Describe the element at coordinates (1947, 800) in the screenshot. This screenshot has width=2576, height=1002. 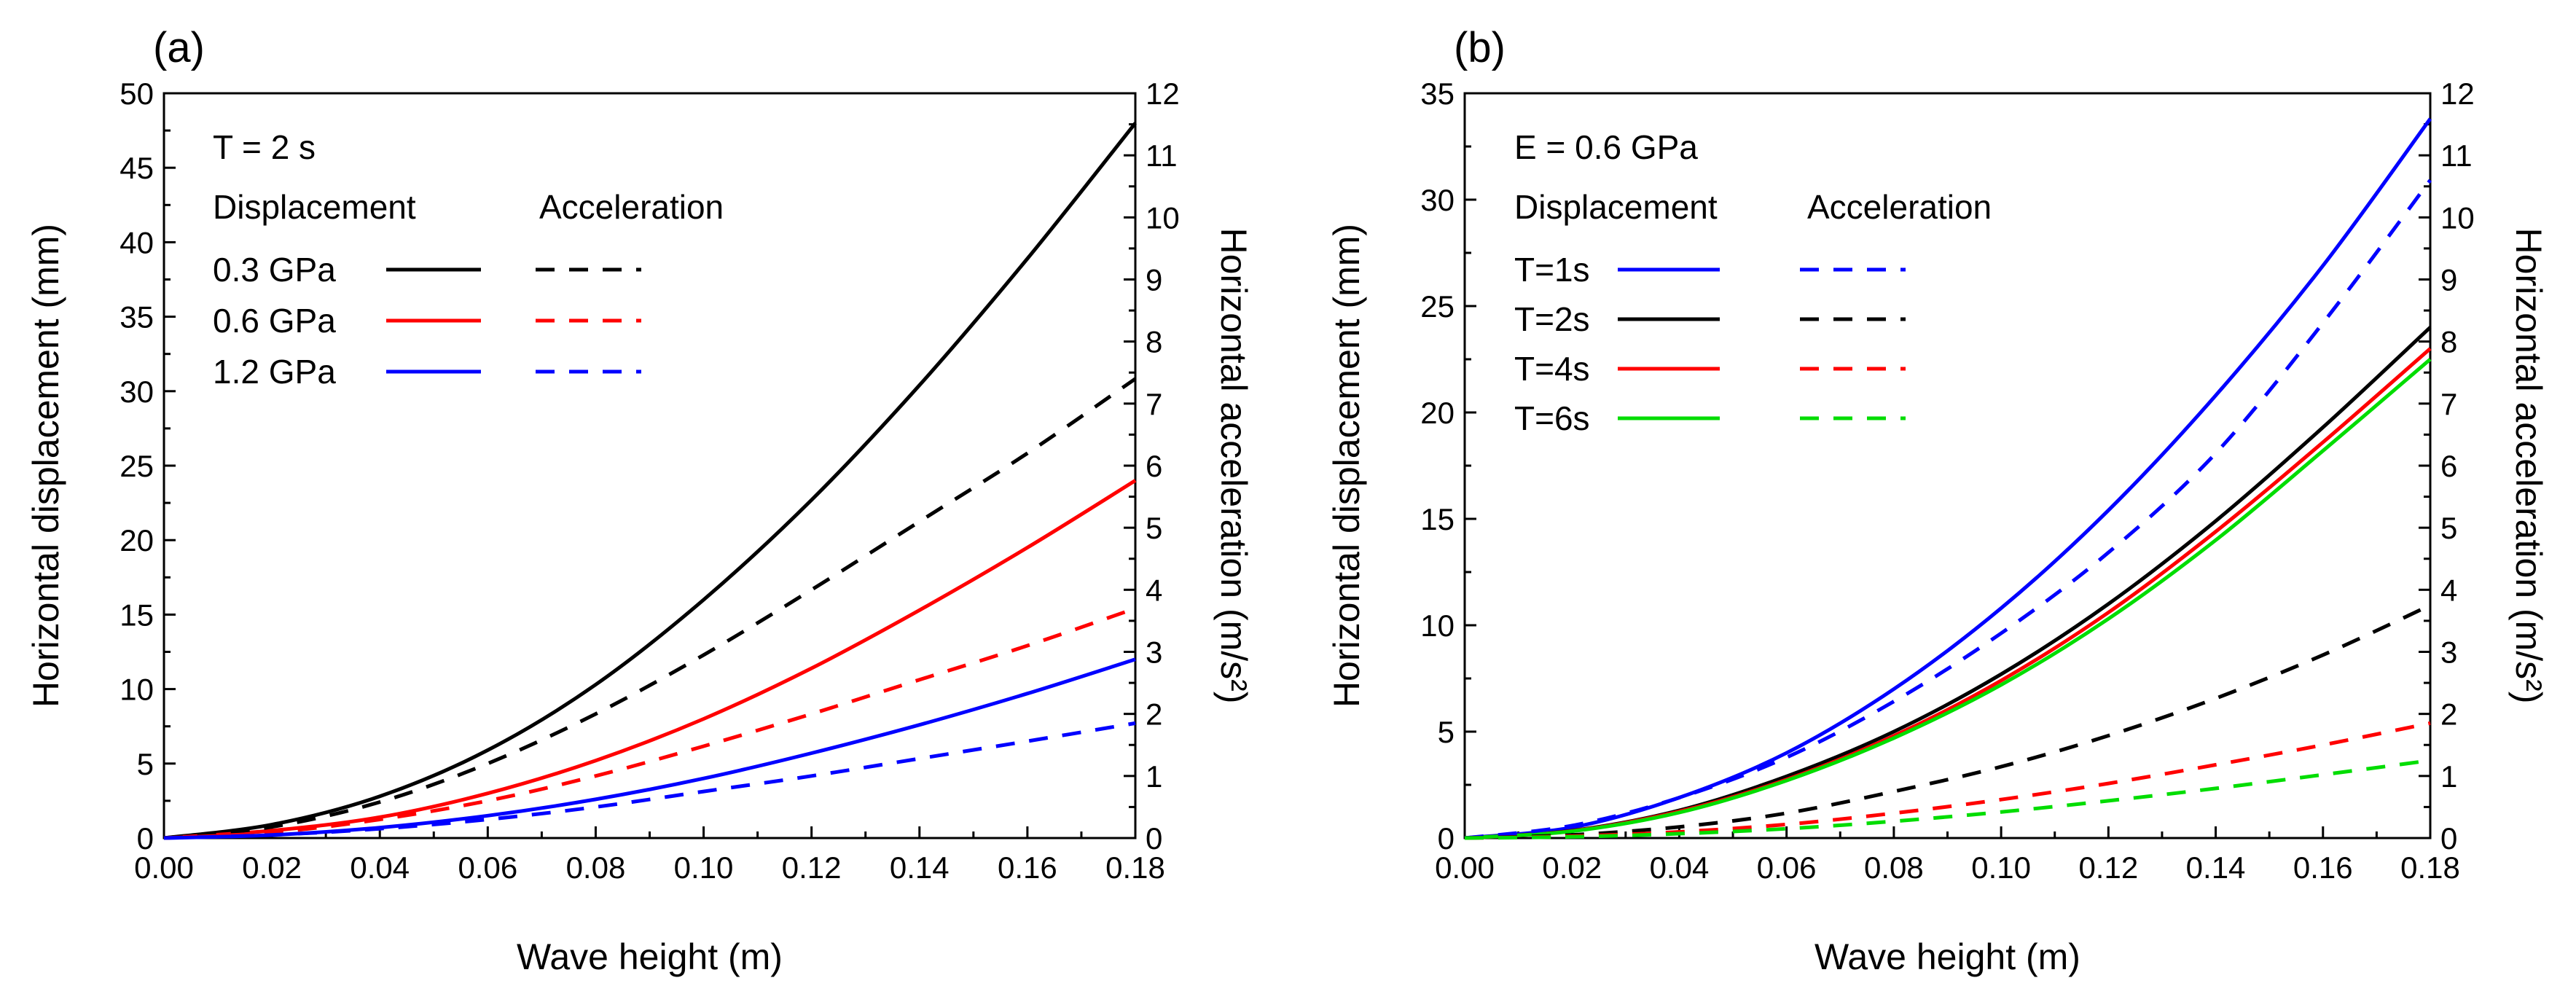
I see `series-acceleration-t-6s` at that location.